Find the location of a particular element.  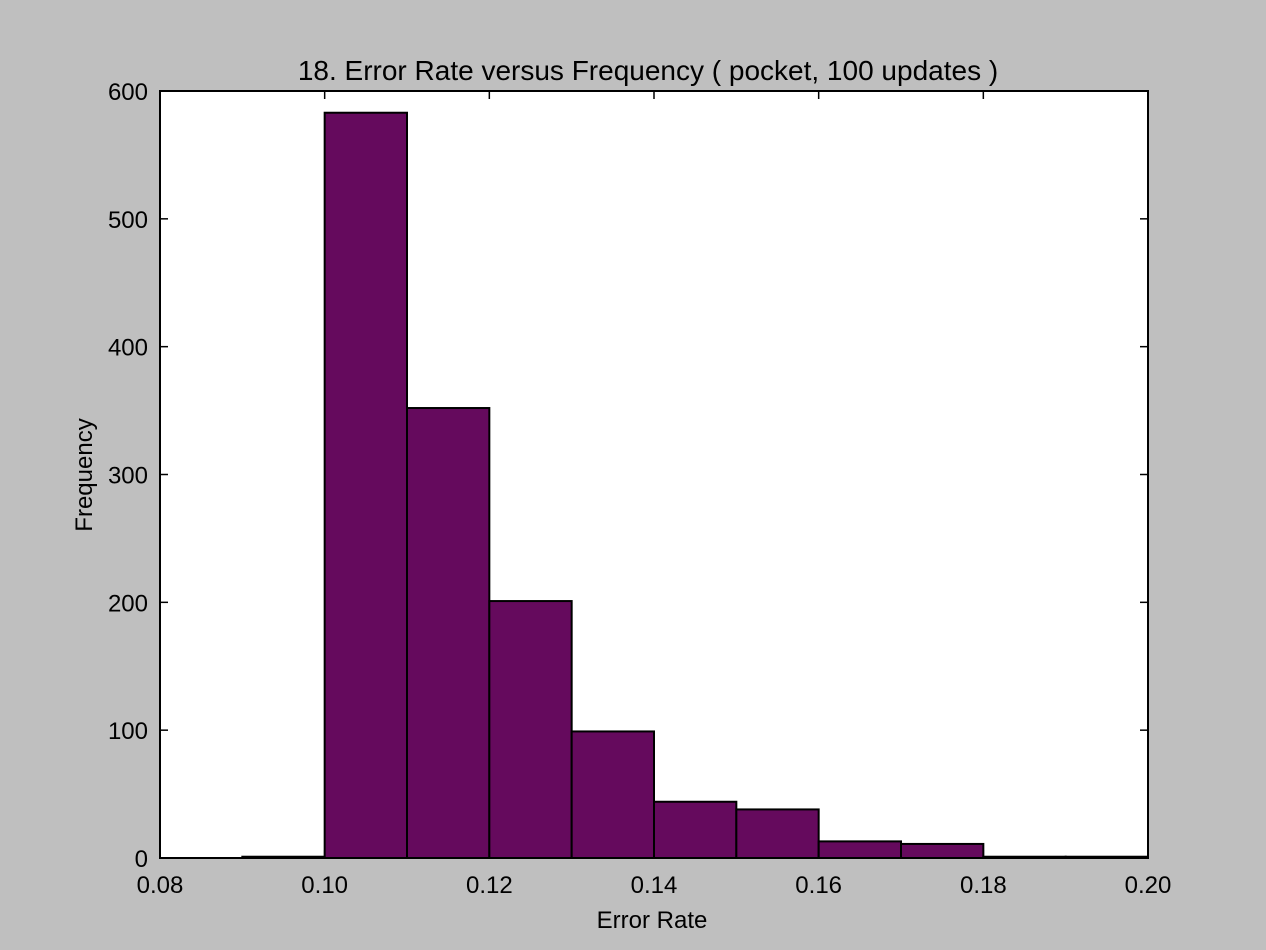

x-tick-label: 0.08 is located at coordinates (160, 885).